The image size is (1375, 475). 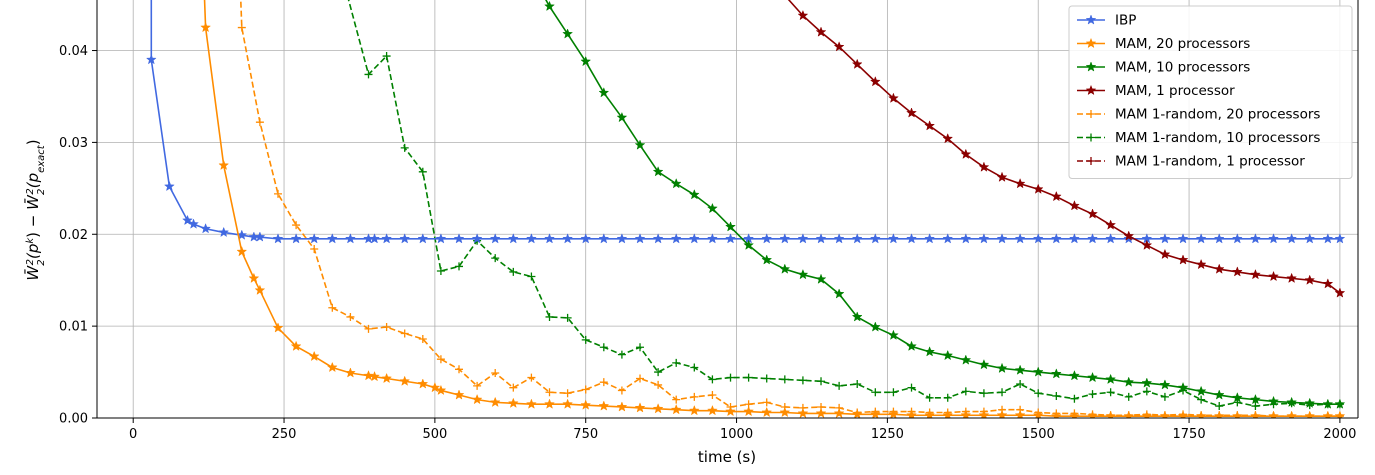 What do you see at coordinates (1189, 434) in the screenshot?
I see `x-tick-label: 1750` at bounding box center [1189, 434].